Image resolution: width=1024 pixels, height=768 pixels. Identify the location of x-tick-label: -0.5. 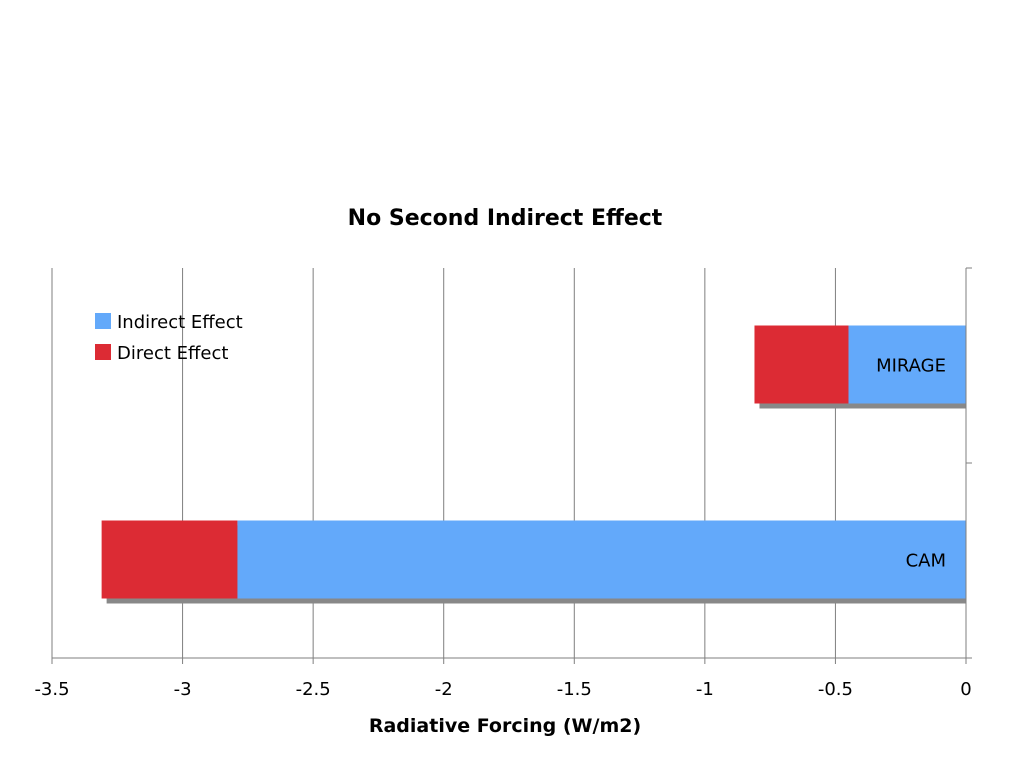
(835, 689).